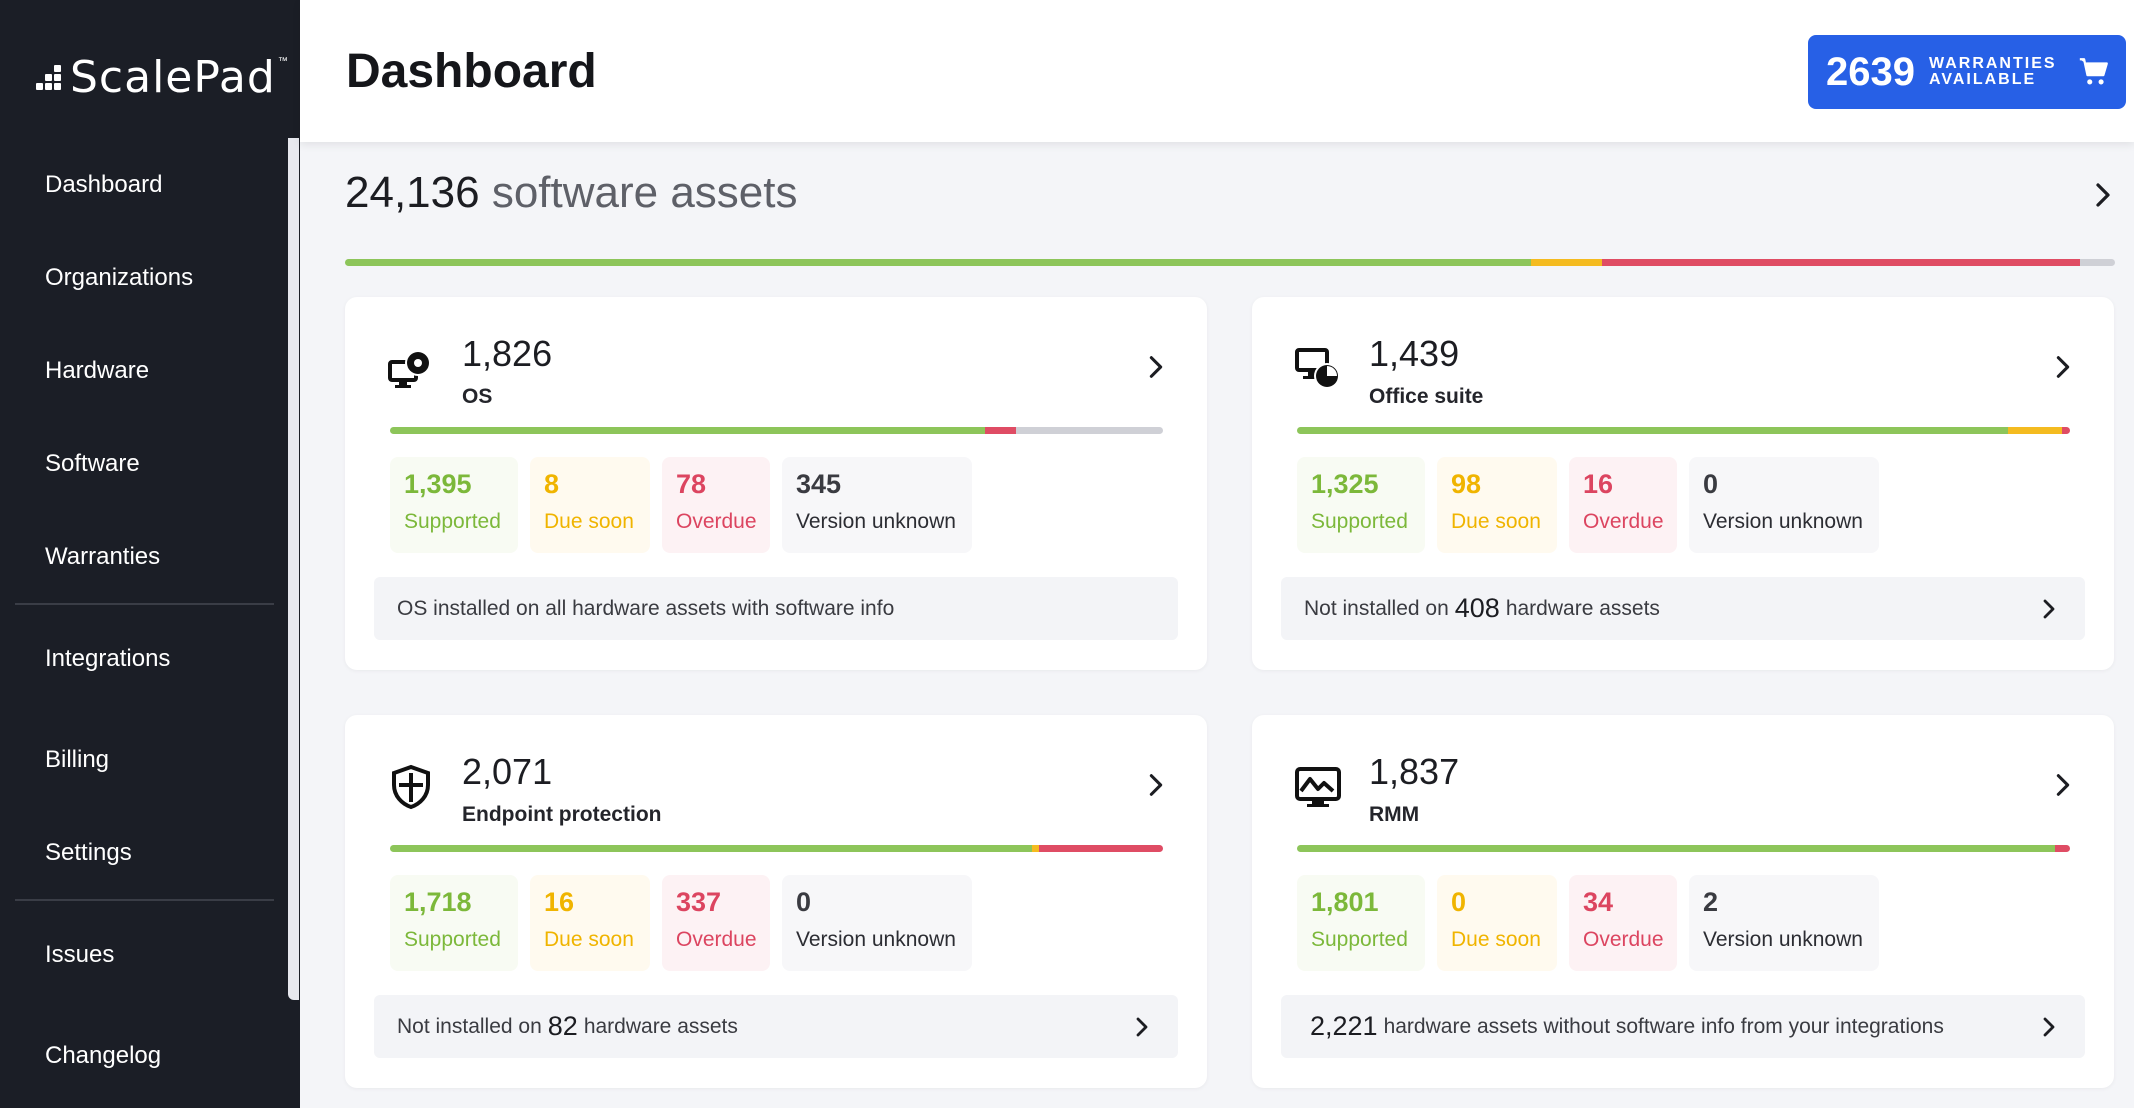 The width and height of the screenshot is (2134, 1108). I want to click on due-soon-count: 0, so click(1459, 902).